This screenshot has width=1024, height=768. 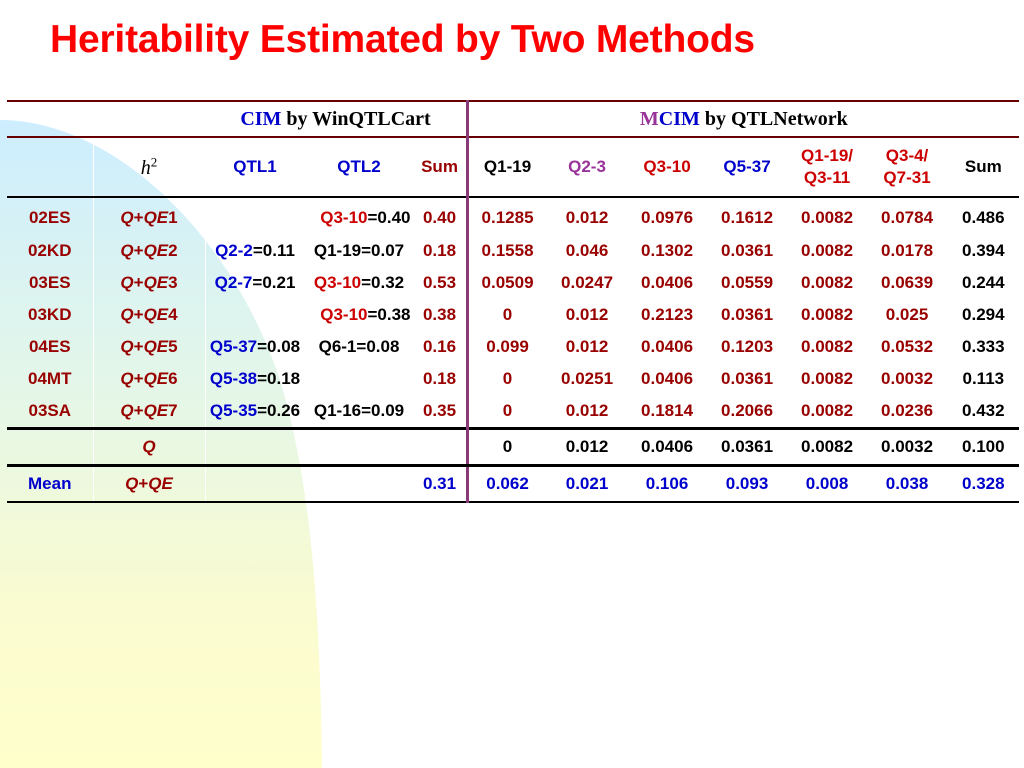 I want to click on qtl2-value: Q1-19=0.07, so click(x=359, y=250).